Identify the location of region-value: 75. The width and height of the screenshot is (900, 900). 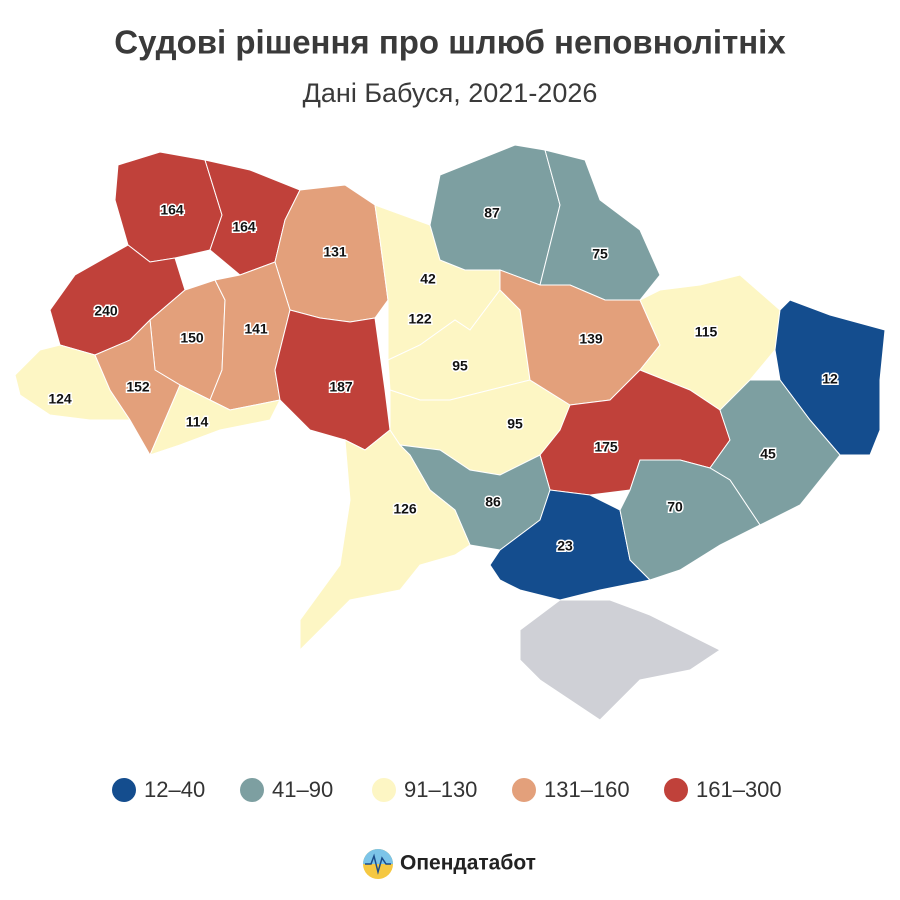
(600, 254).